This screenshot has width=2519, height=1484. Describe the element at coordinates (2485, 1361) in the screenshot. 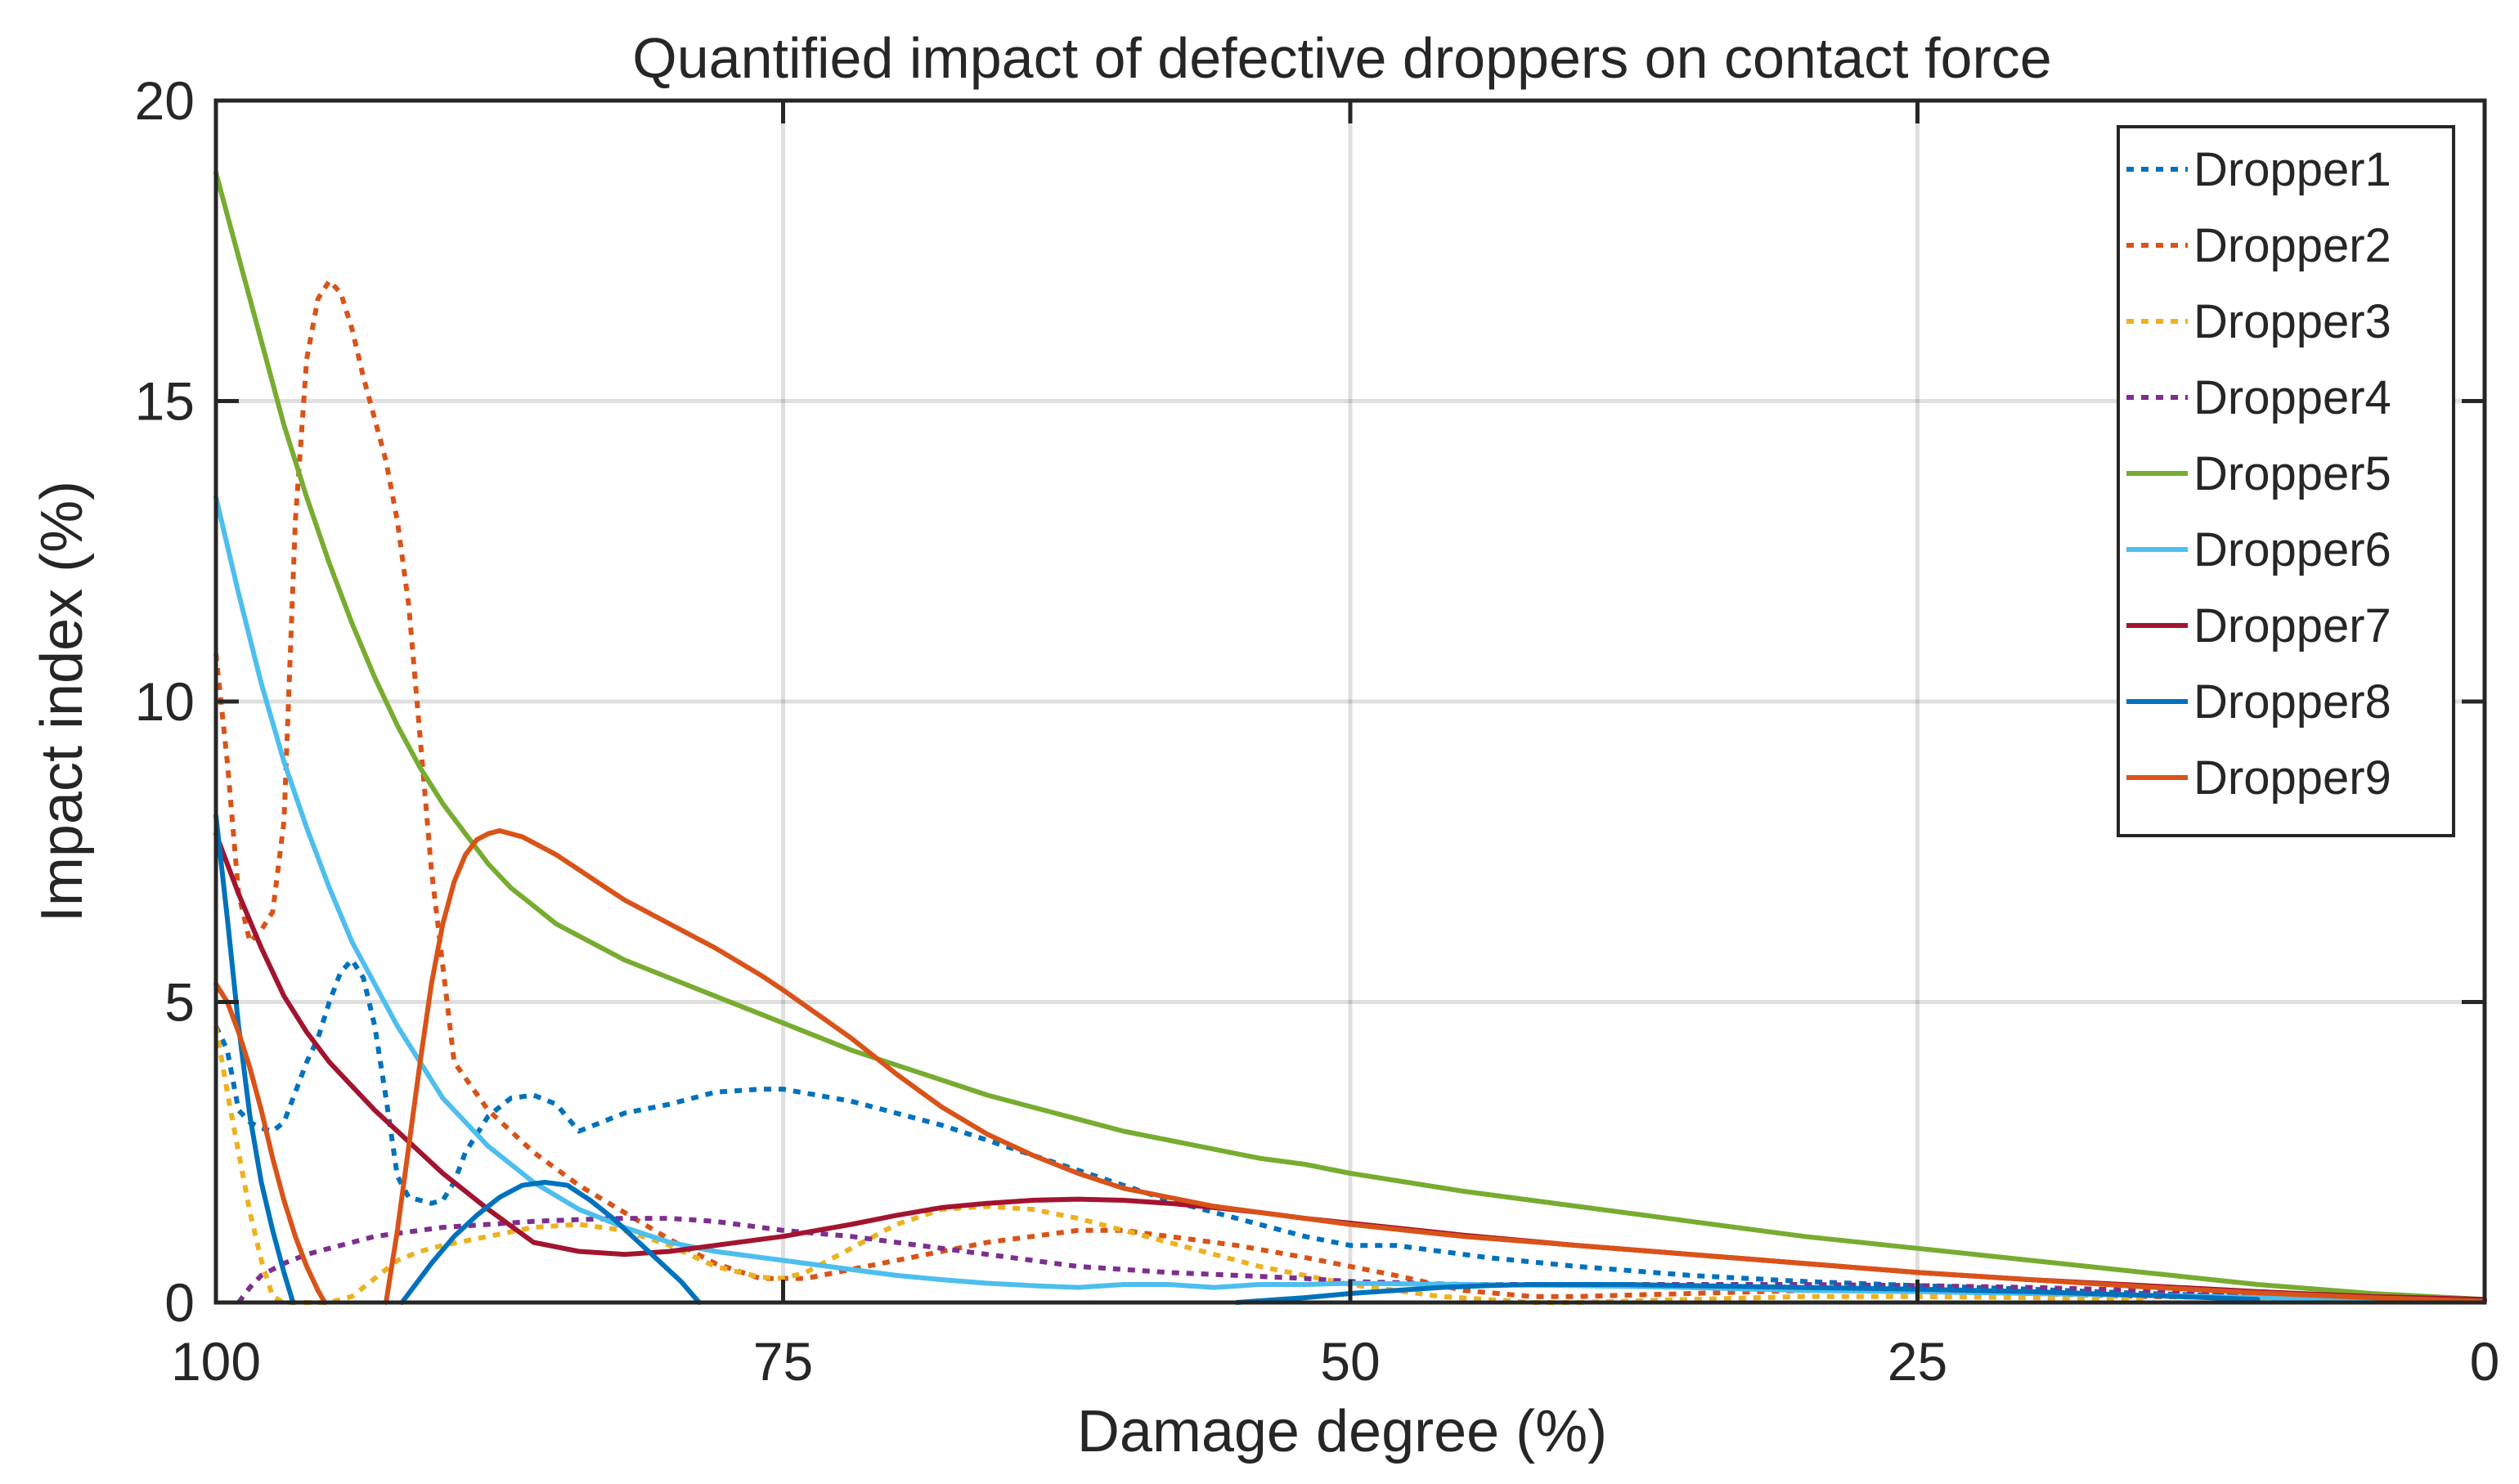

I see `x-tick-label: 0` at that location.